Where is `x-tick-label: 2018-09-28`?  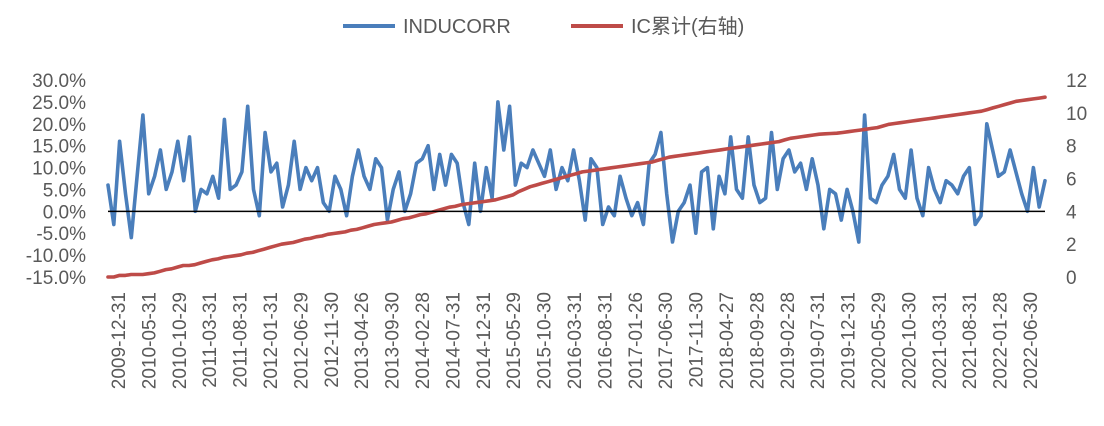 x-tick-label: 2018-09-28 is located at coordinates (757, 340).